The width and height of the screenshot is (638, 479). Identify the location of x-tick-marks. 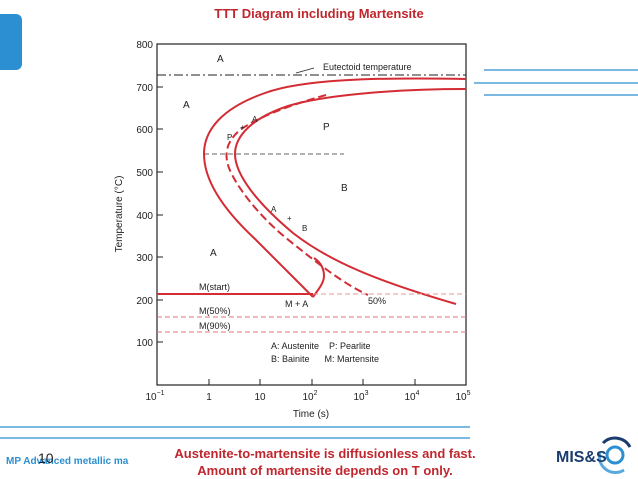
(312, 382).